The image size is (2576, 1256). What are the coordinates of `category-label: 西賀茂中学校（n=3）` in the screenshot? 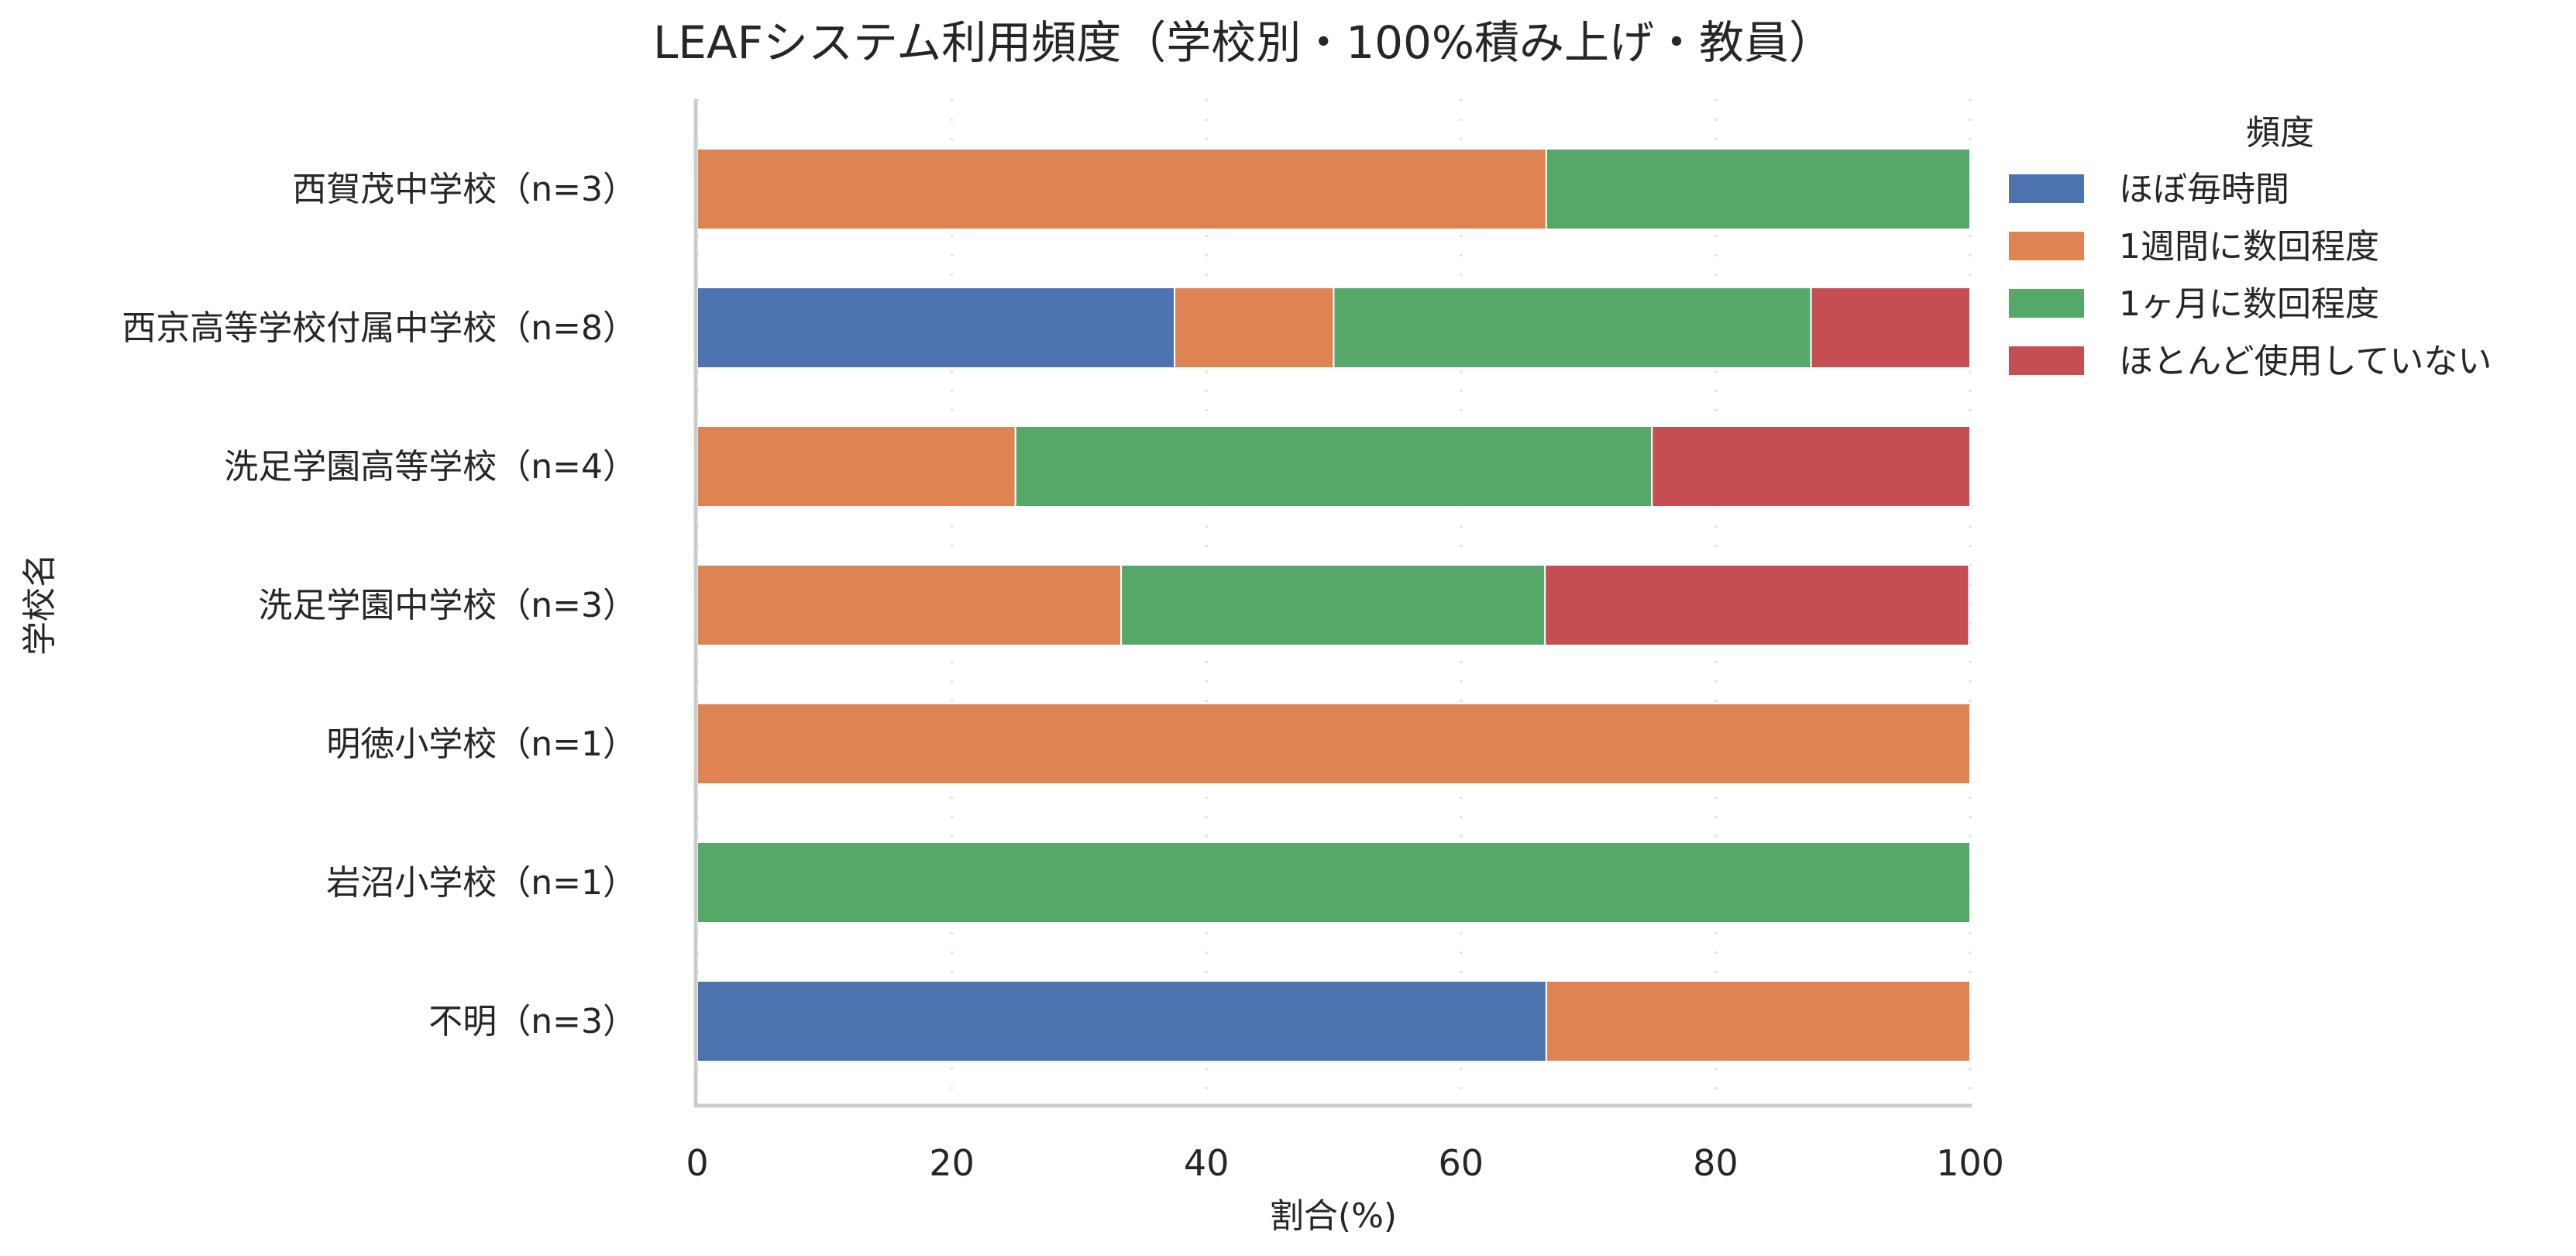 It's located at (464, 189).